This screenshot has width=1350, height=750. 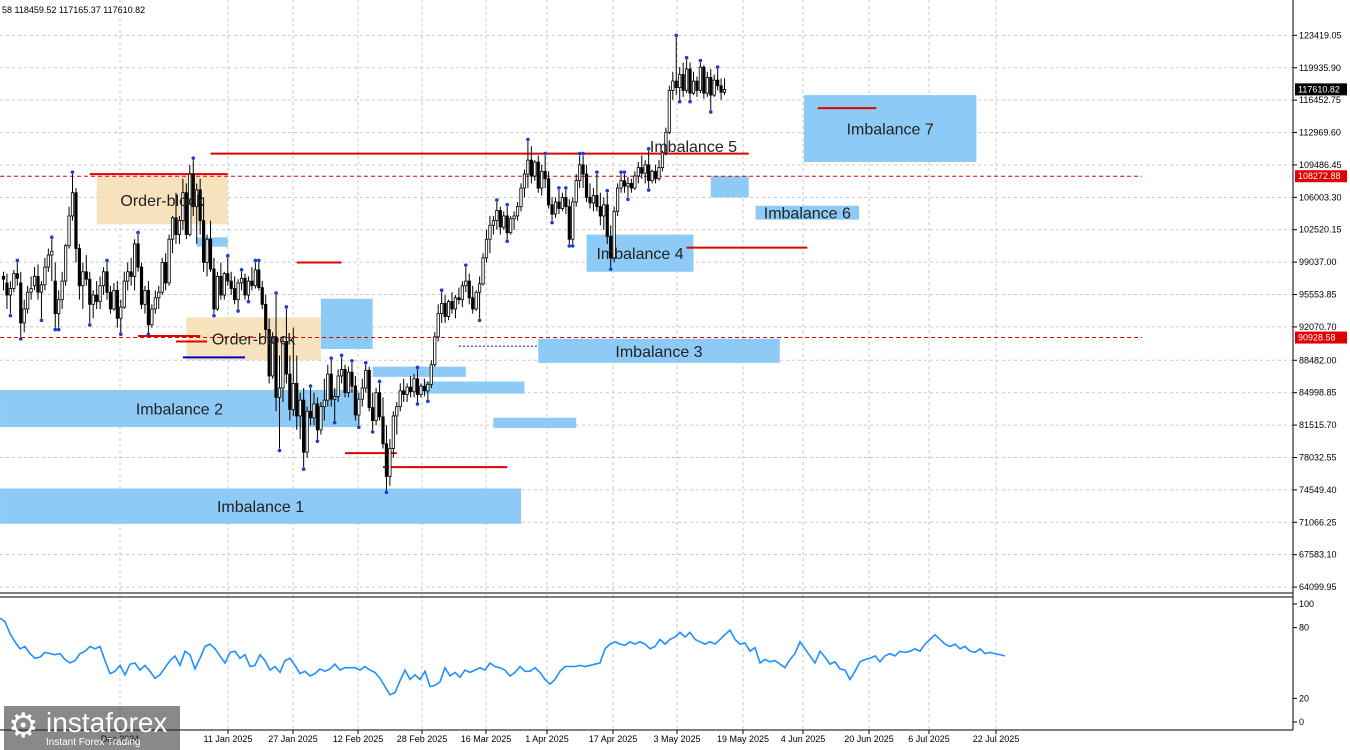 I want to click on indicator-tick-label: 80, so click(x=1304, y=628).